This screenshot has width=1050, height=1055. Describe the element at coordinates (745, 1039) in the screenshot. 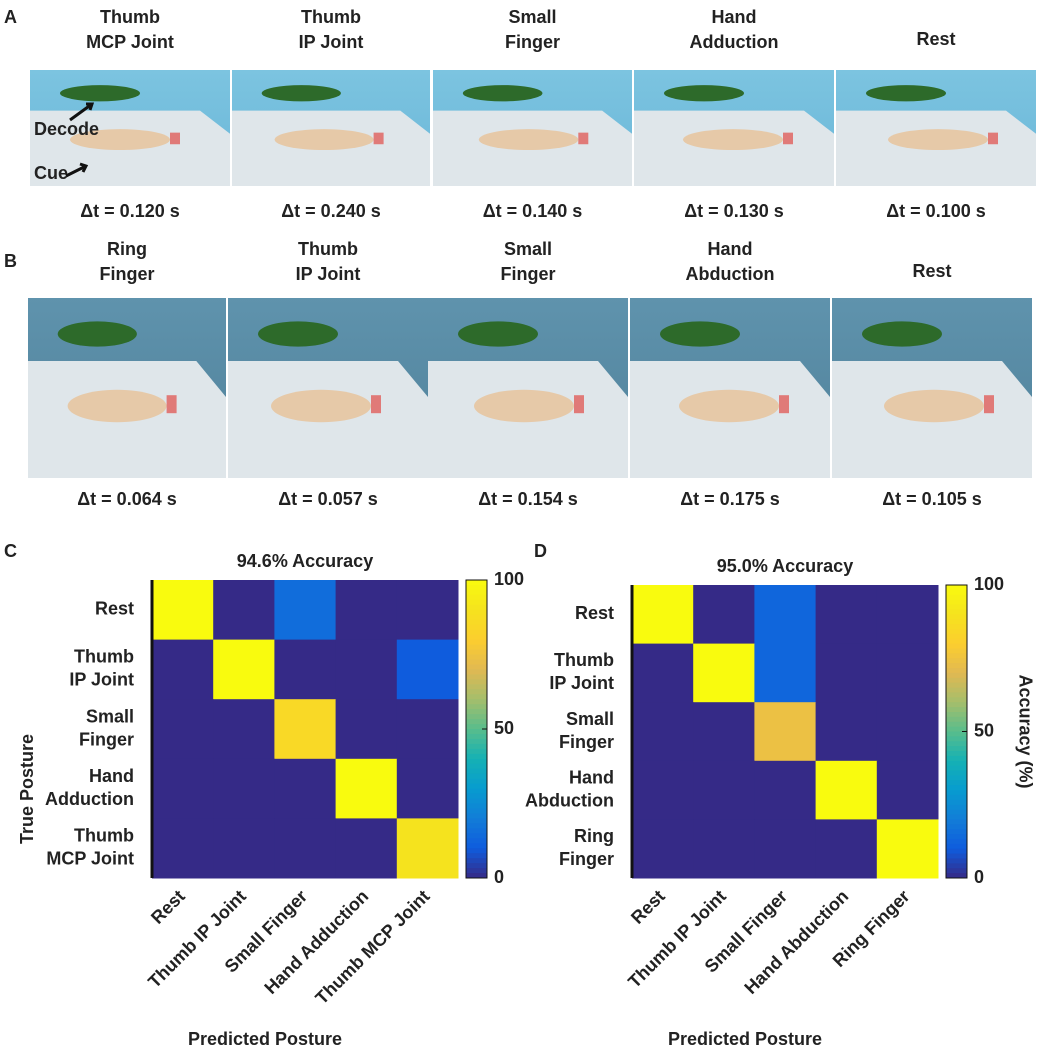

I see `x-axis-label: Predicted Posture` at that location.